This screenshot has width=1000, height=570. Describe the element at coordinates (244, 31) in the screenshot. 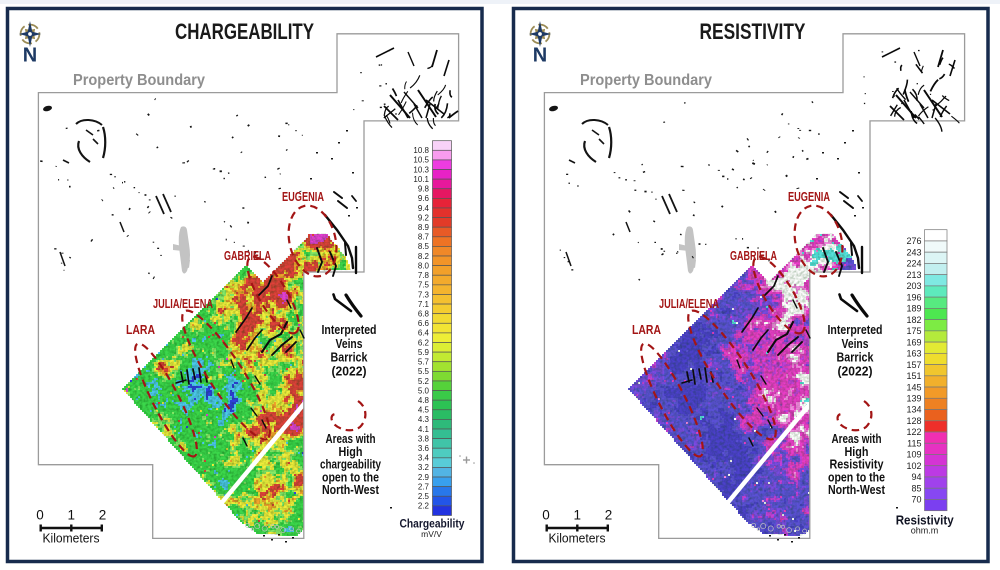

I see `svg-text: CHARGEABILITY` at that location.